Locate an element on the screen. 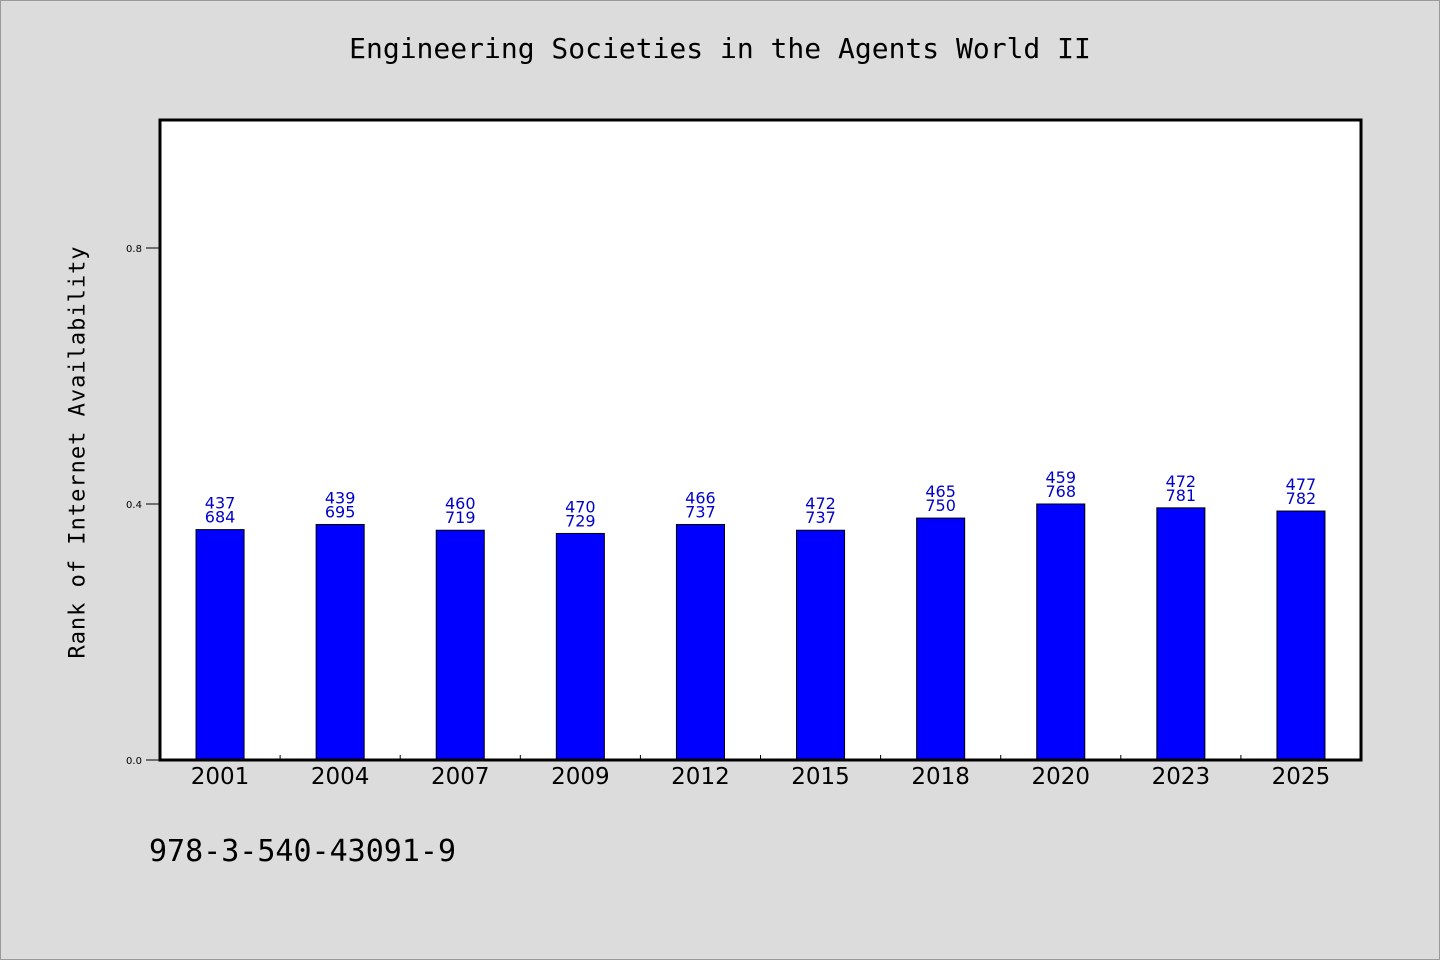 The height and width of the screenshot is (960, 1440). bar-label-top: 439 is located at coordinates (340, 497).